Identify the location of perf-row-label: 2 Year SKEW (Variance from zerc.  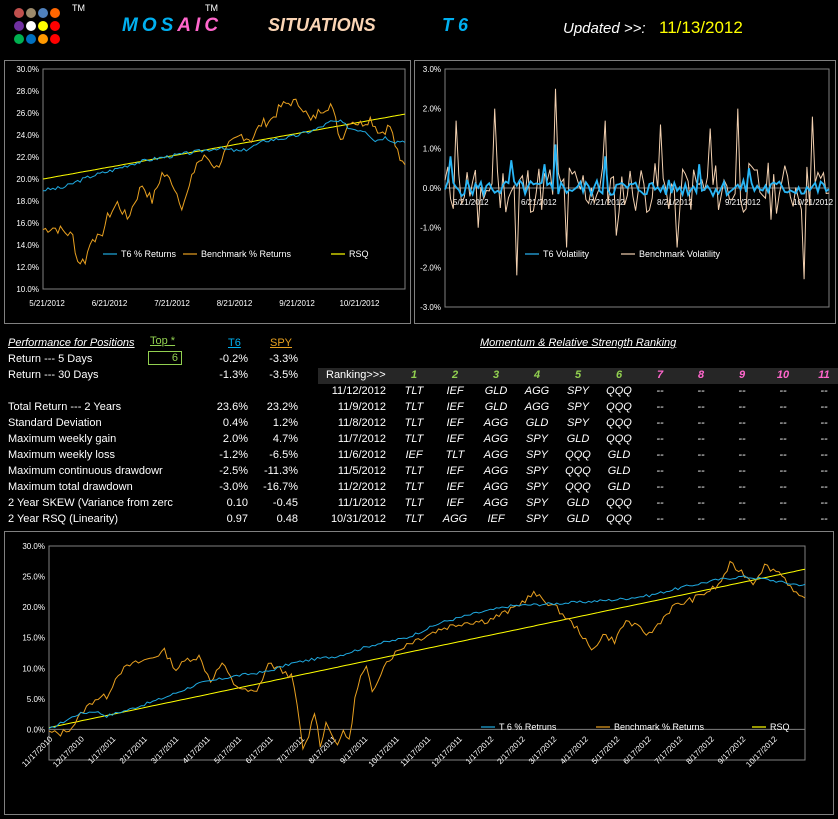
(90, 503).